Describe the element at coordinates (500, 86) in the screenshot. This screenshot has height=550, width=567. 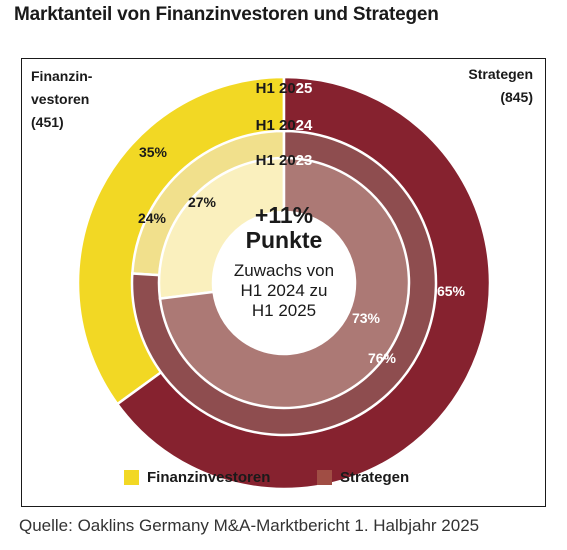
I see `strategics-corner-label: Strategen (845)` at that location.